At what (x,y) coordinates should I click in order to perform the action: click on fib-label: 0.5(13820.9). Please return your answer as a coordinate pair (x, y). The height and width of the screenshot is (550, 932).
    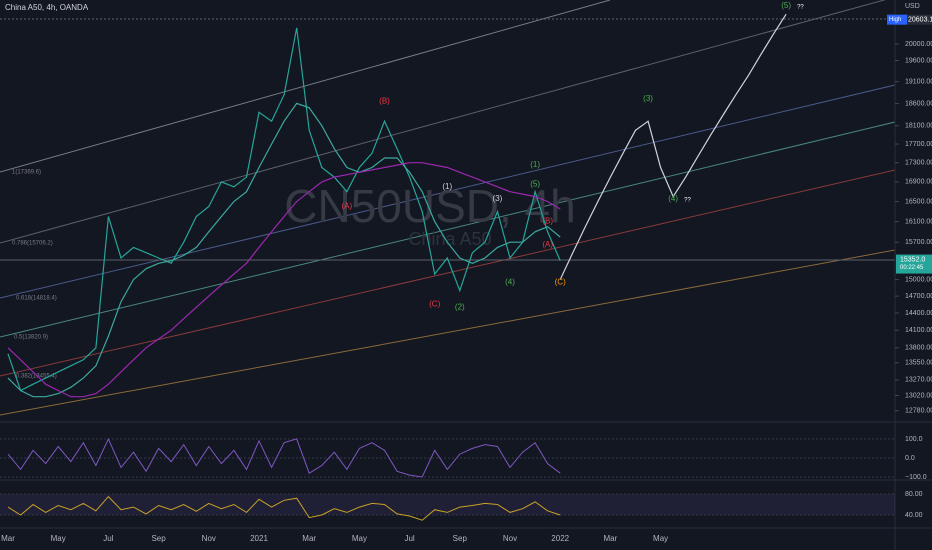
    Looking at the image, I should click on (31, 338).